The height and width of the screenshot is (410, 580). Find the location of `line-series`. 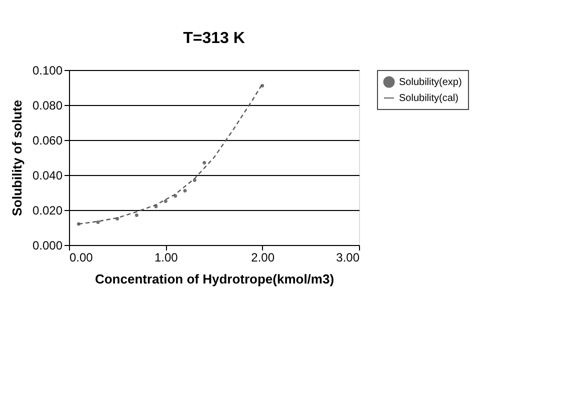

line-series is located at coordinates (170, 154).